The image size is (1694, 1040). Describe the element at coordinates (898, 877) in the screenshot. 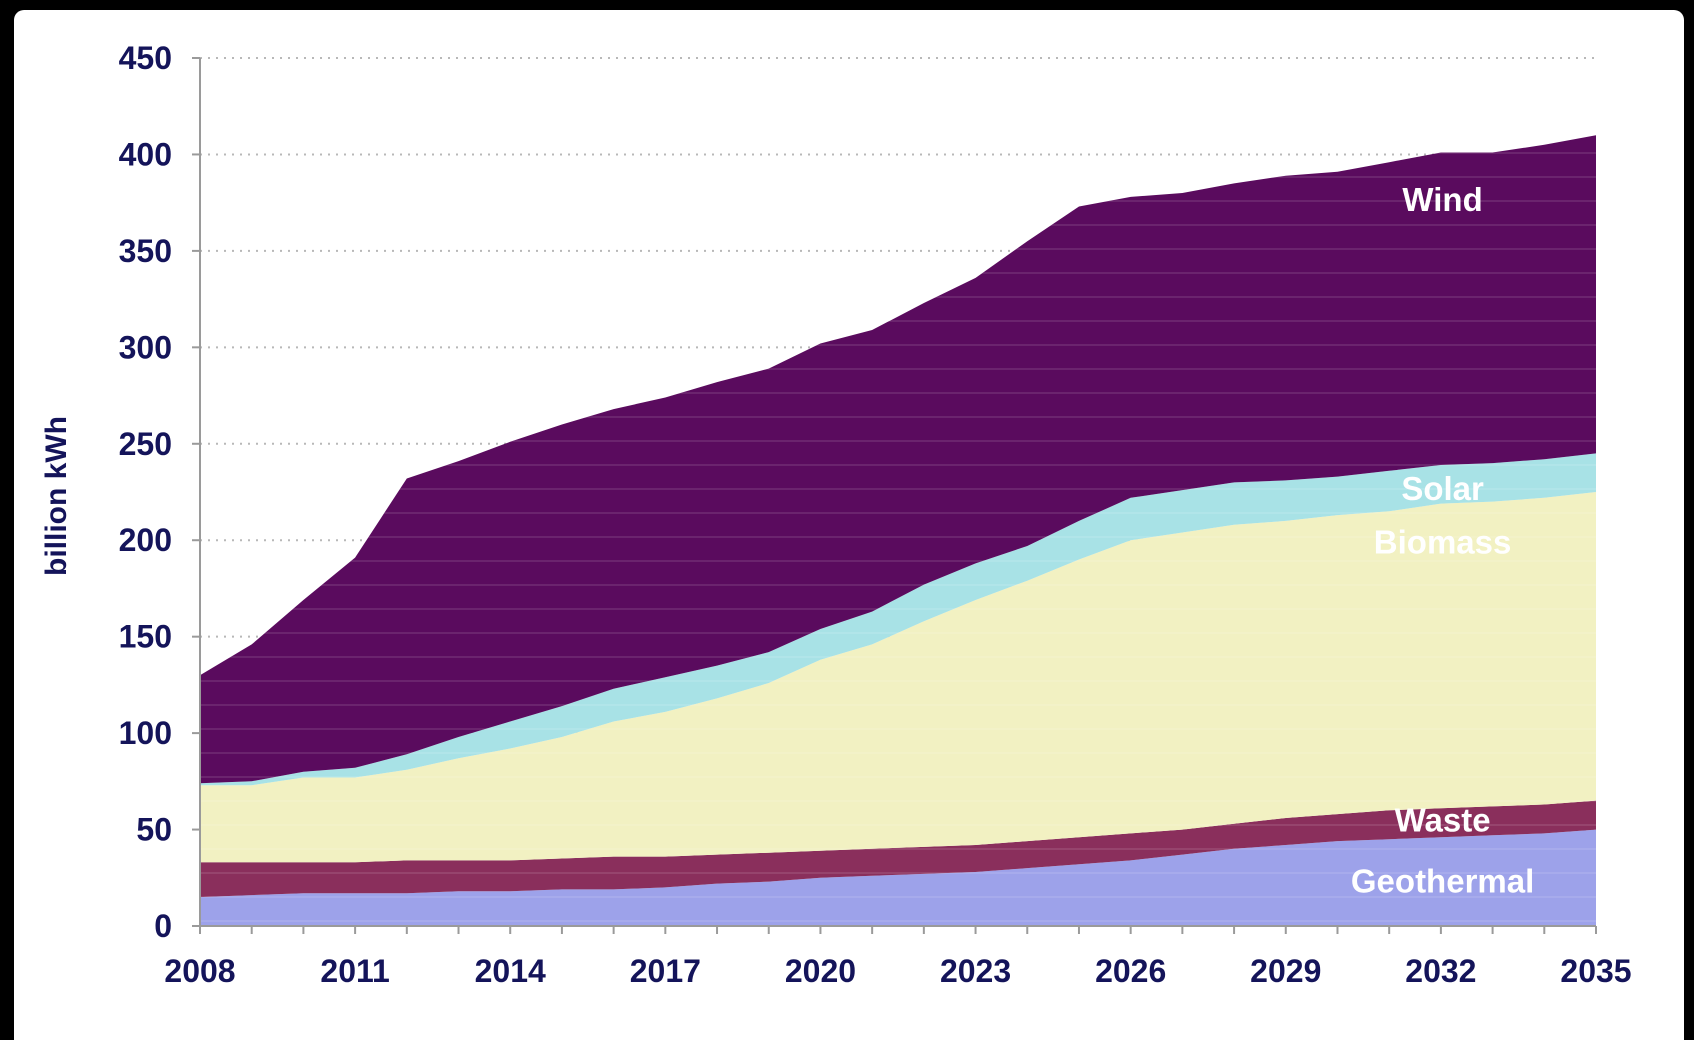

I see `area-texture-geothermal` at that location.